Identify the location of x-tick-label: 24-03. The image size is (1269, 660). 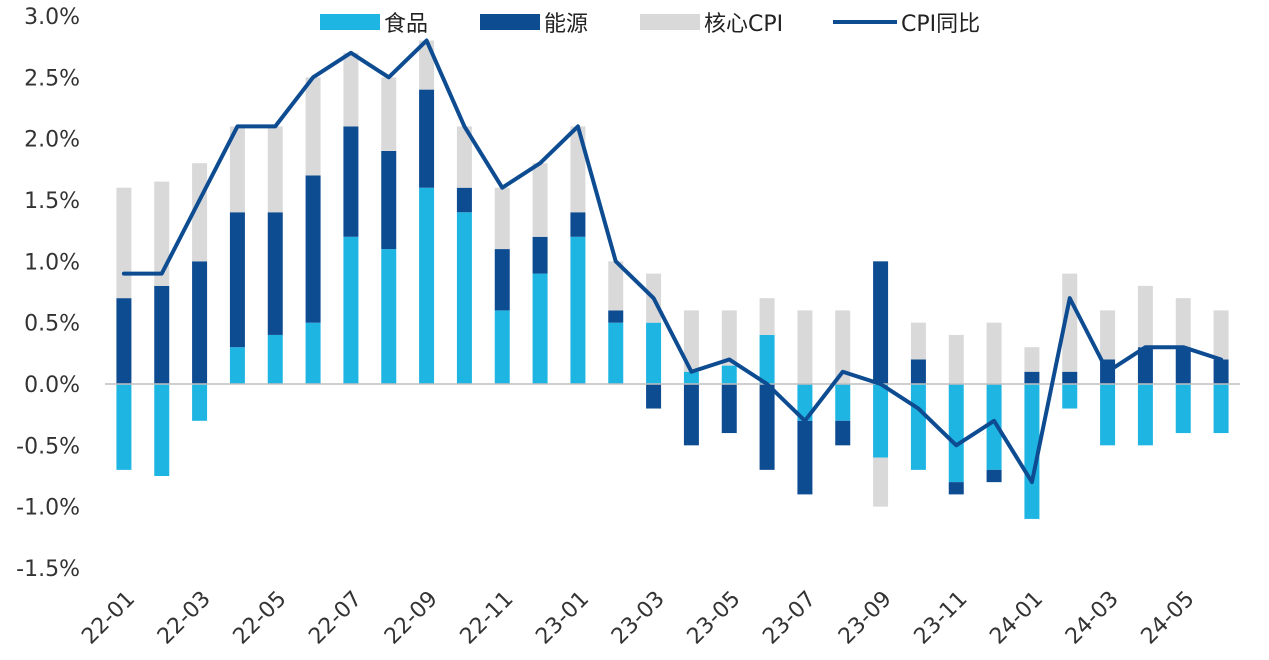
(1092, 618).